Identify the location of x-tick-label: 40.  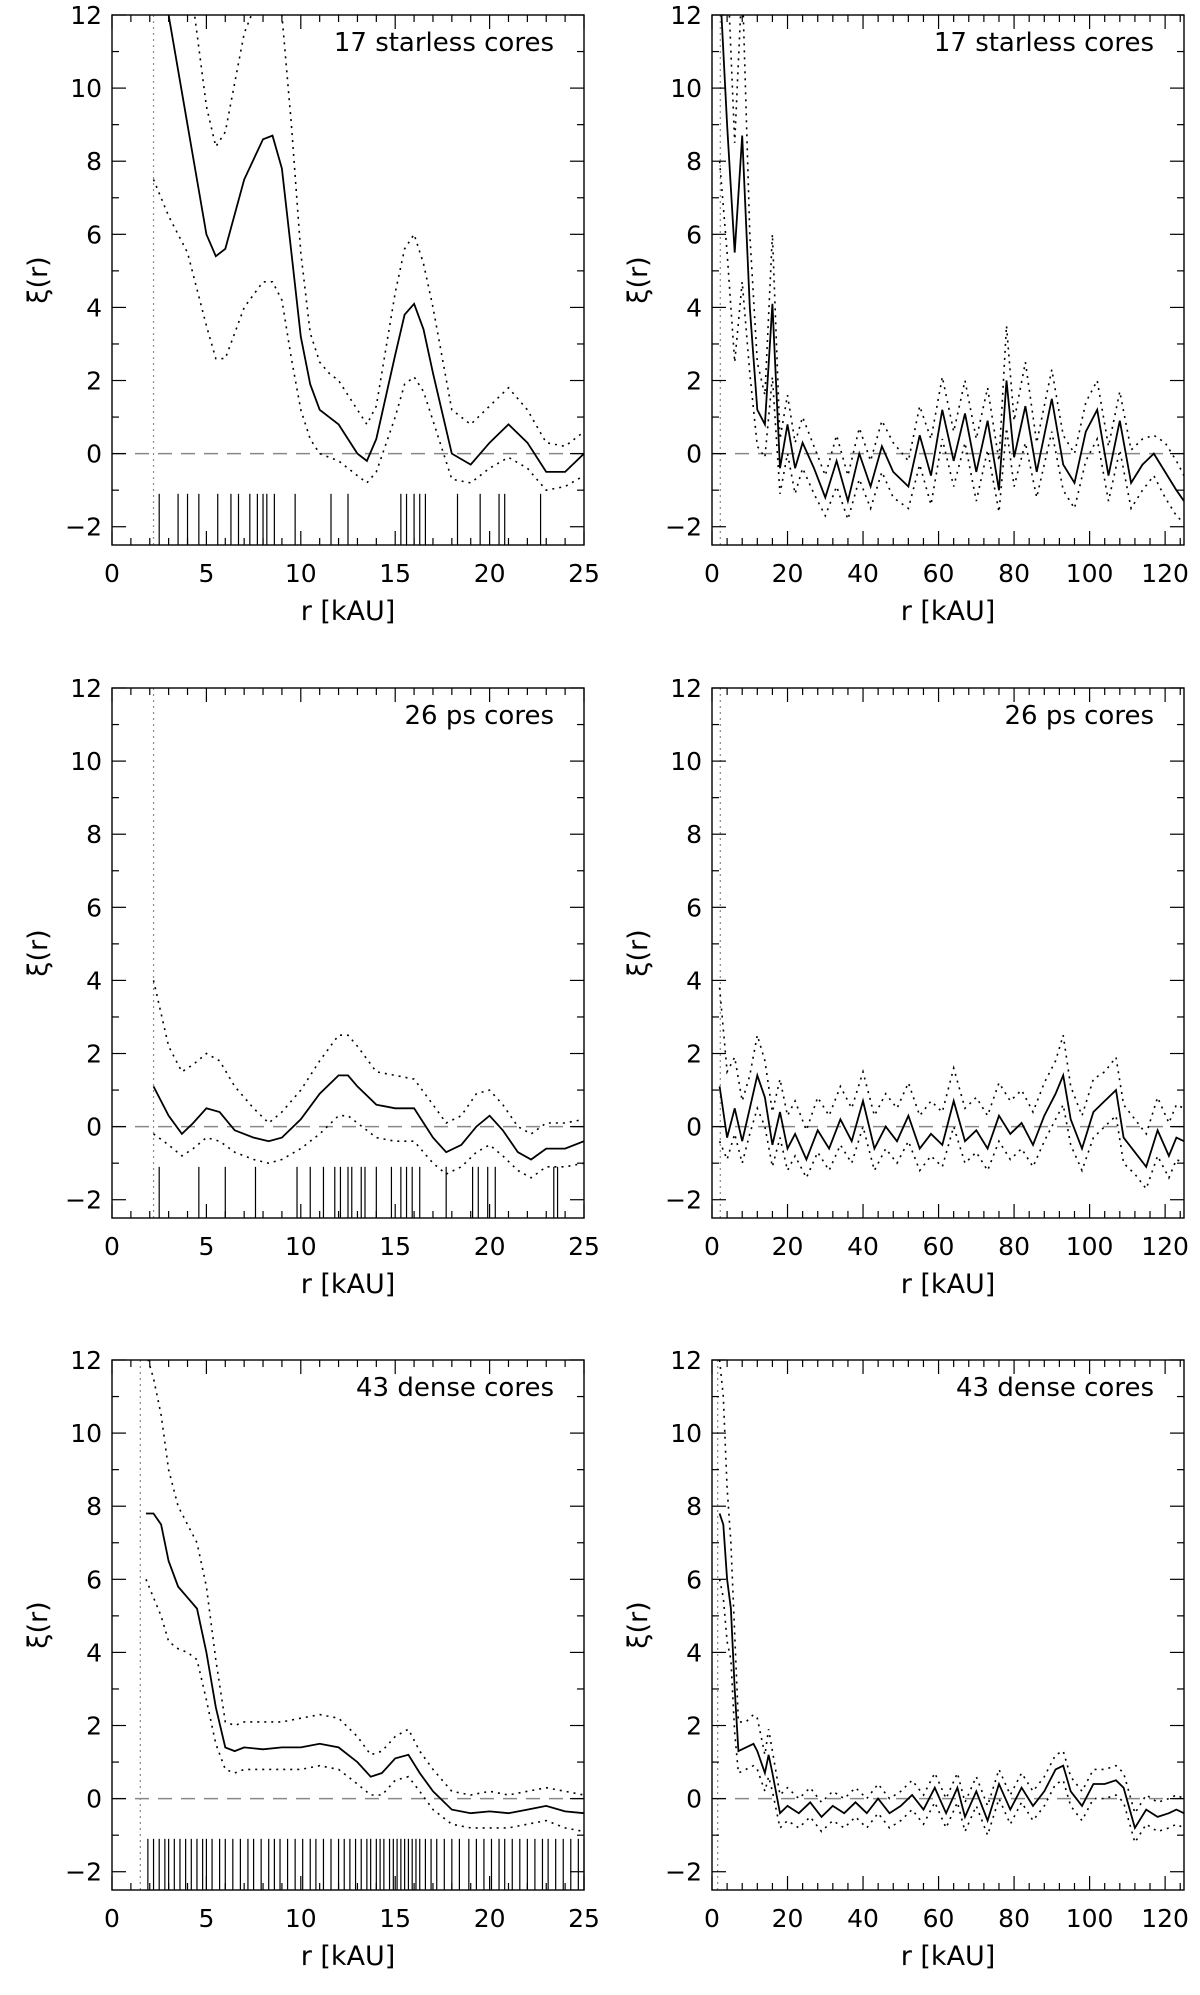
(863, 1918).